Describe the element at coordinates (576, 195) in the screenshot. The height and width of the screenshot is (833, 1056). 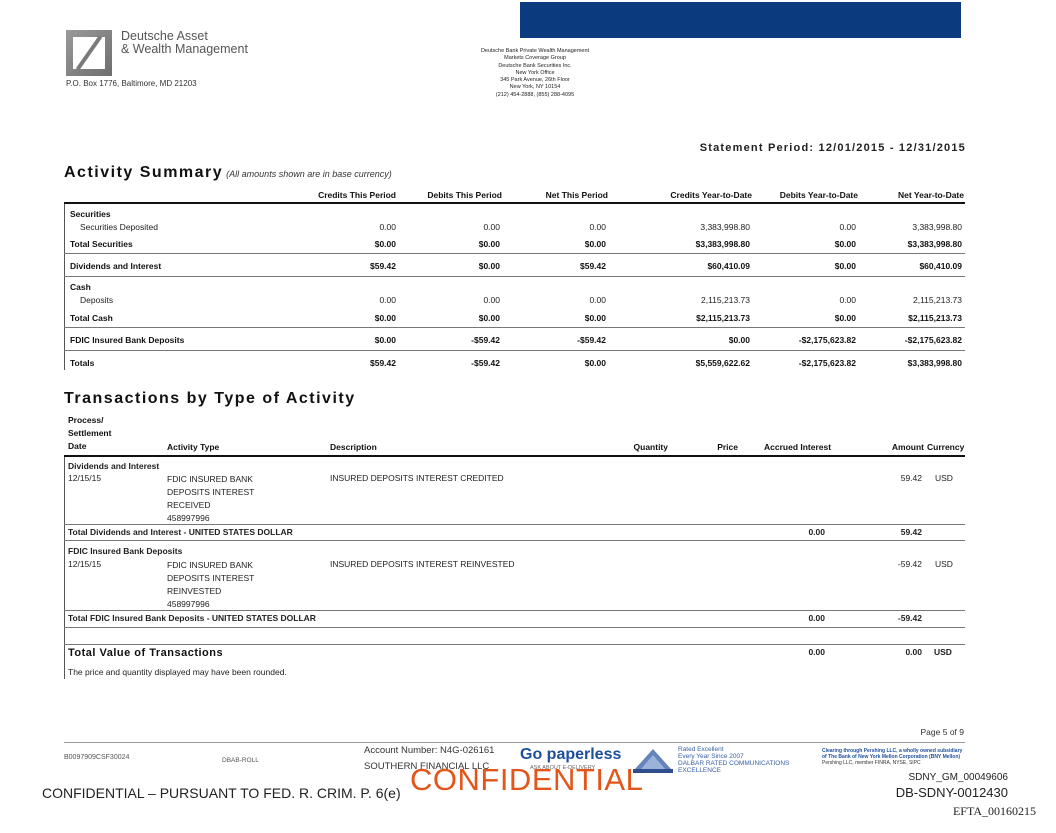
I see `col-net-this-period: Net This Period` at that location.